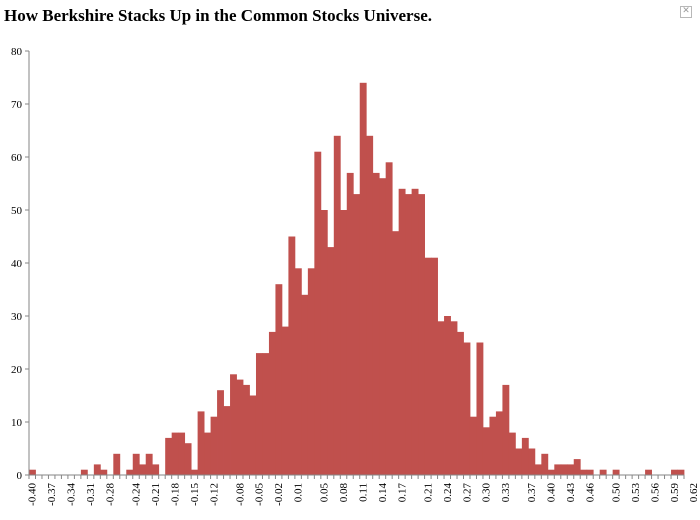 Image resolution: width=700 pixels, height=520 pixels. I want to click on y-tick-label: 40, so click(17, 264).